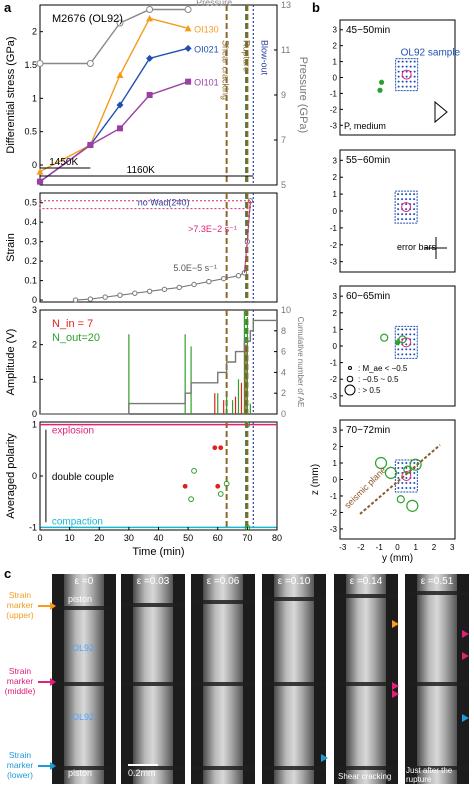 This screenshot has width=474, height=789. Describe the element at coordinates (368, 430) in the screenshot. I see `location-time-label-3: 70−72min` at that location.